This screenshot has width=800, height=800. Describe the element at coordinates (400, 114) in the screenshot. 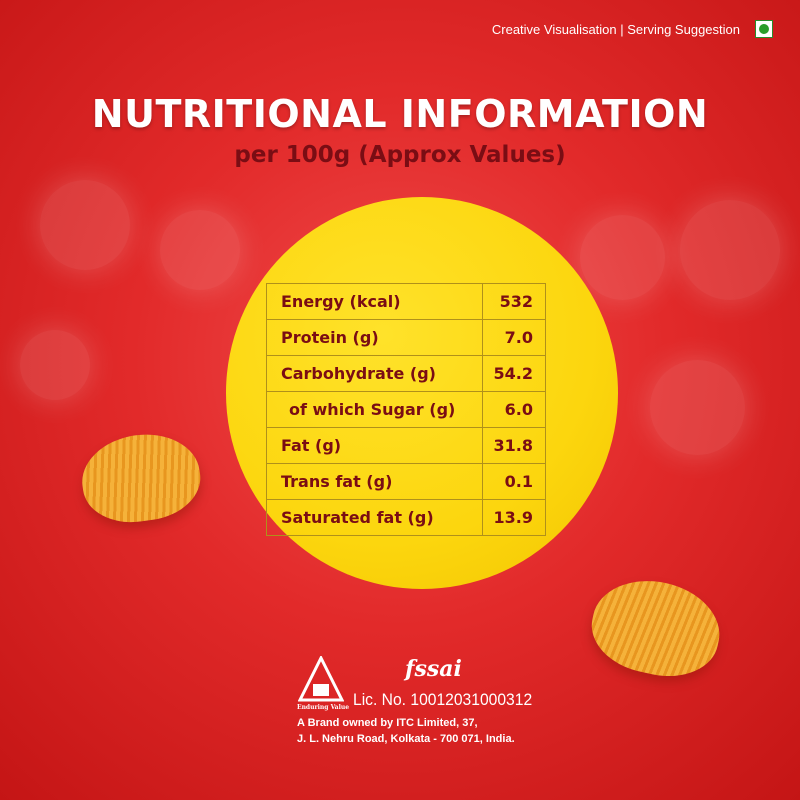

I see `page-title: NUTRITIONAL INFORMATION` at that location.